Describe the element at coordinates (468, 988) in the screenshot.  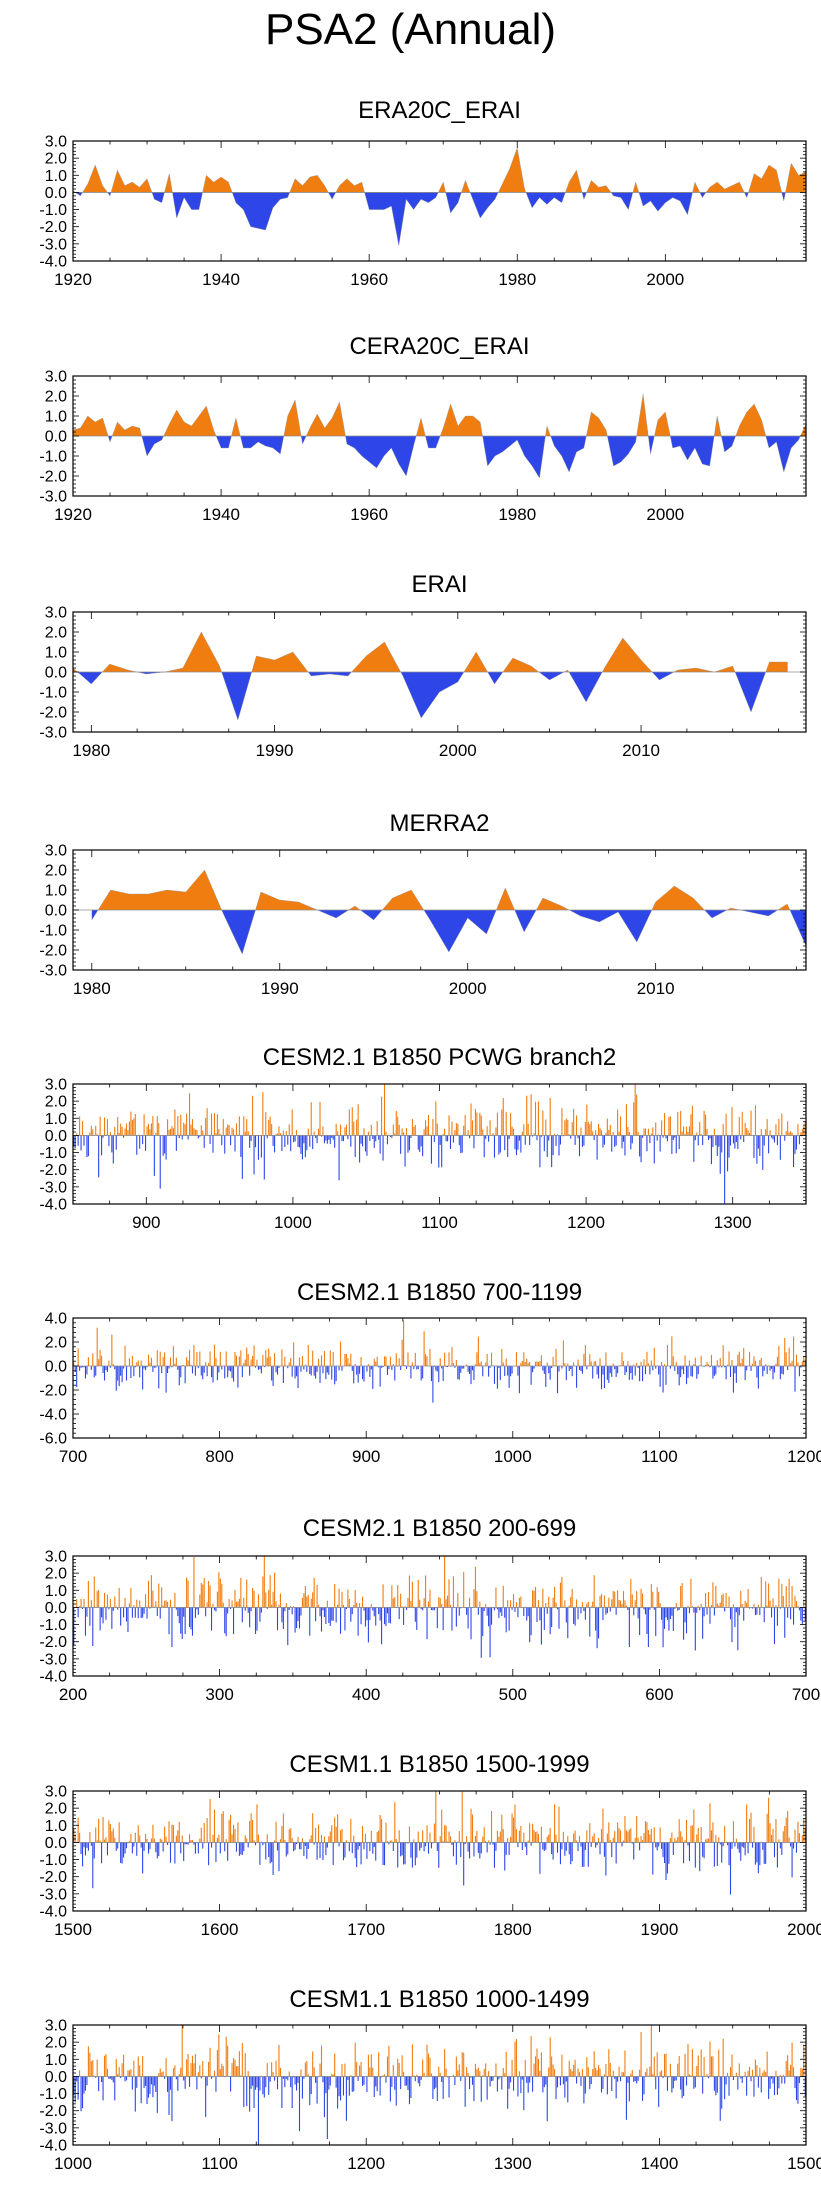
I see `x-tick-label: 2000` at that location.